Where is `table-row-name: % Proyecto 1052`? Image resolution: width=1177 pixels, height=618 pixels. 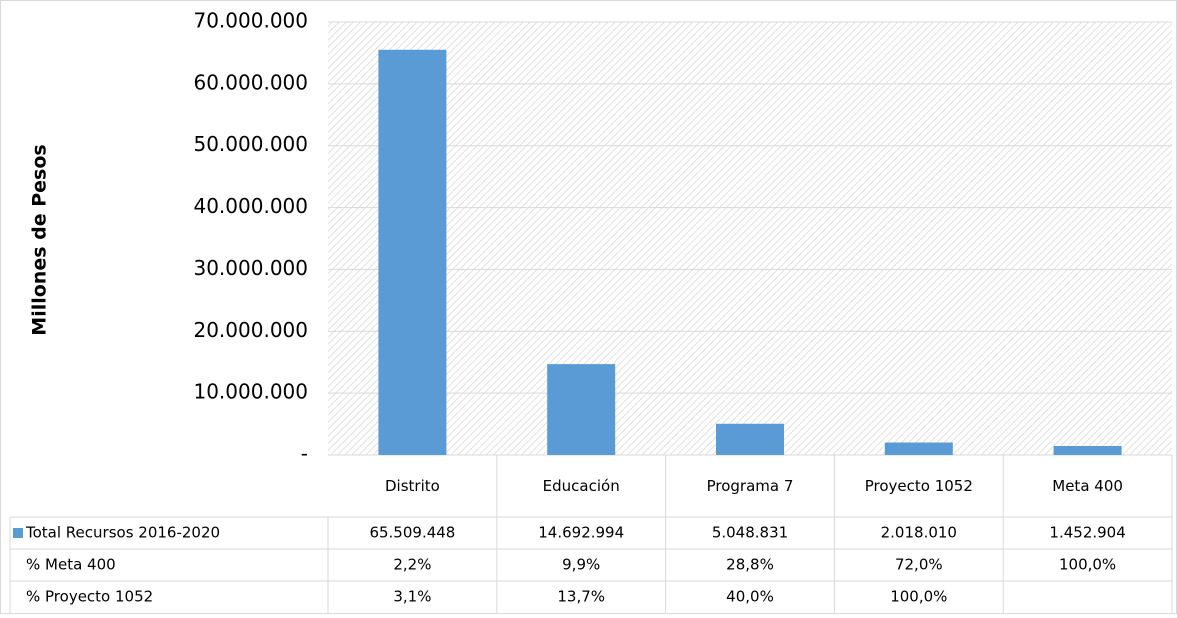
table-row-name: % Proyecto 1052 is located at coordinates (89, 597).